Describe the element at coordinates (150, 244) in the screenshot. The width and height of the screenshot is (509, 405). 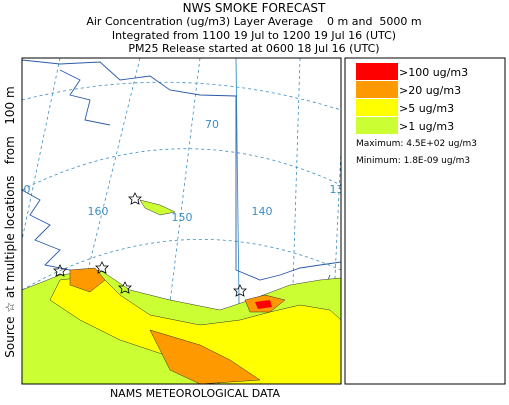
I see `source-markers` at that location.